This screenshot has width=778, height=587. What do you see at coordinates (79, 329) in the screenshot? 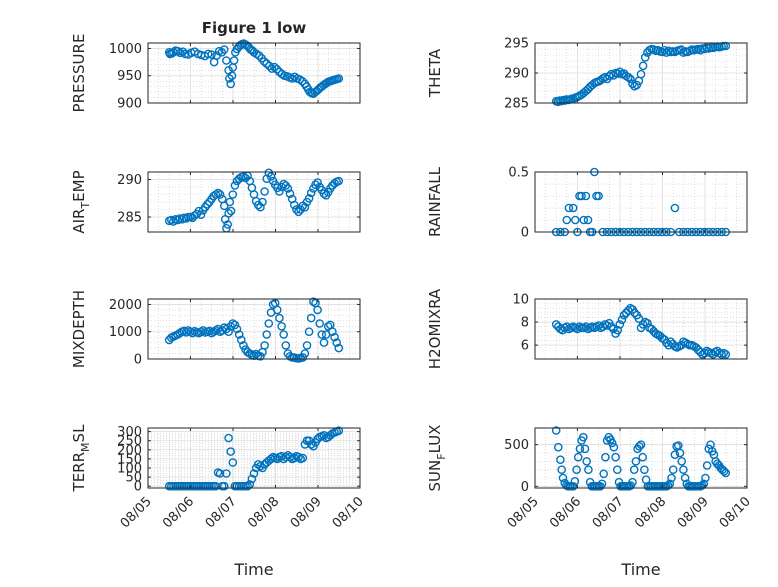
I see `y-axis-label: MIXDEPTH` at bounding box center [79, 329].